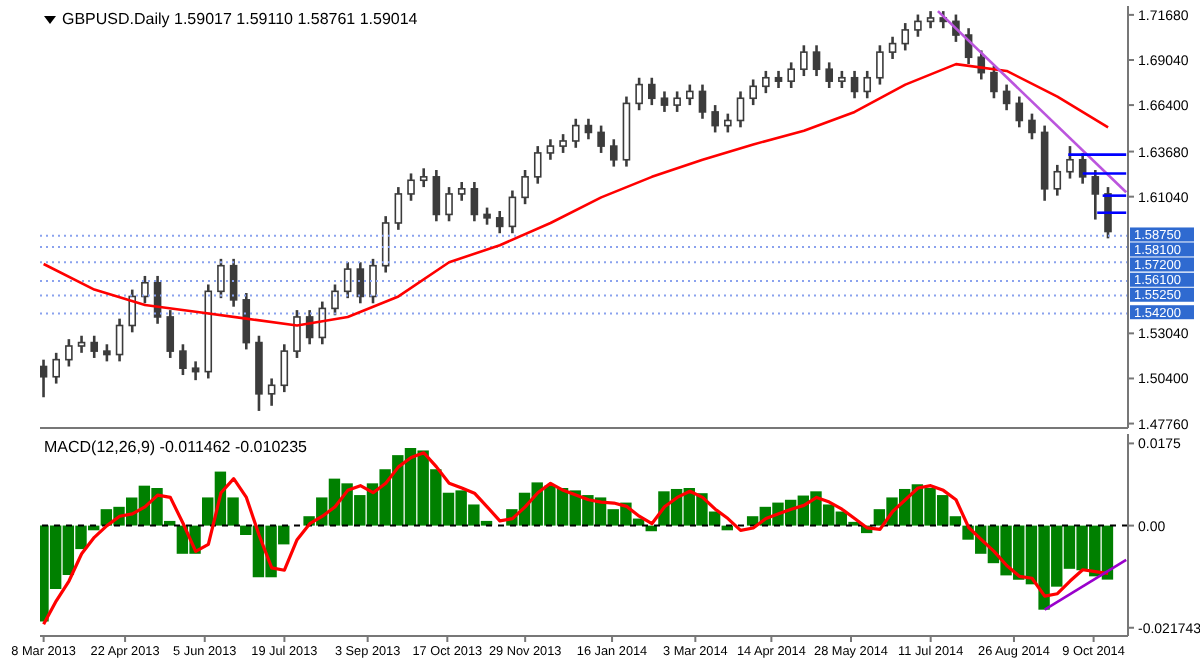  Describe the element at coordinates (175, 447) in the screenshot. I see `chart-title: MACD(12,26,9) -0.011462 -0.010235` at that location.